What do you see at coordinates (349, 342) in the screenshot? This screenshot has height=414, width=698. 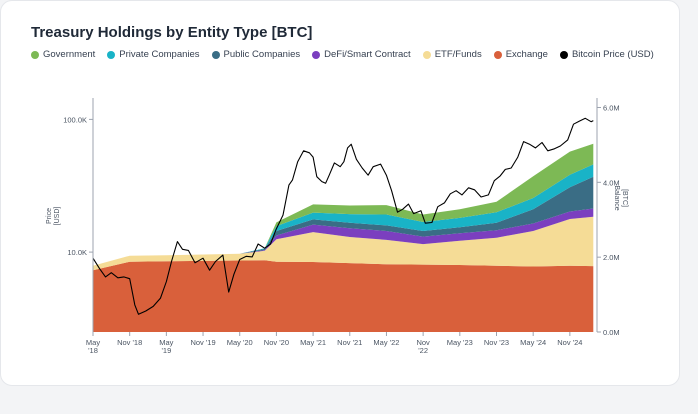 I see `x-tick-label: Nov '21` at bounding box center [349, 342].